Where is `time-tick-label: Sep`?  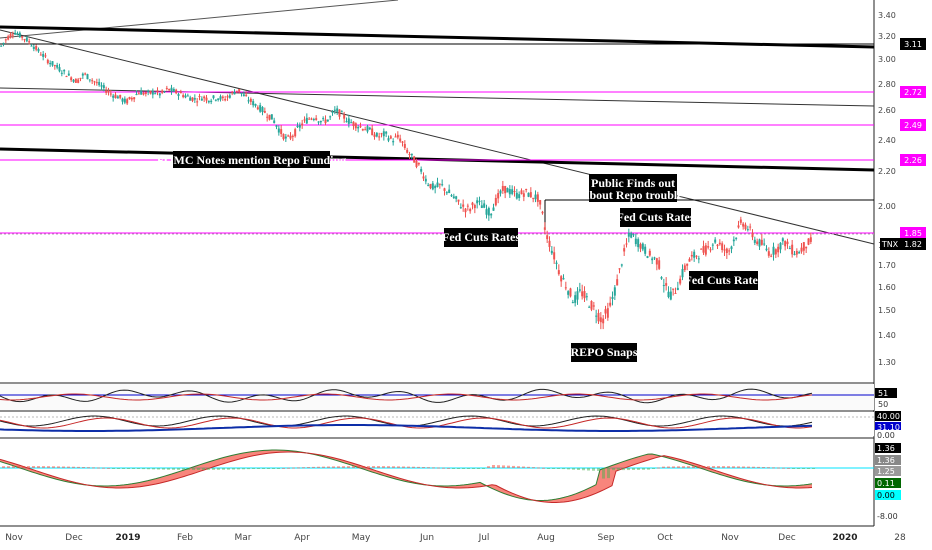 time-tick-label: Sep is located at coordinates (606, 538).